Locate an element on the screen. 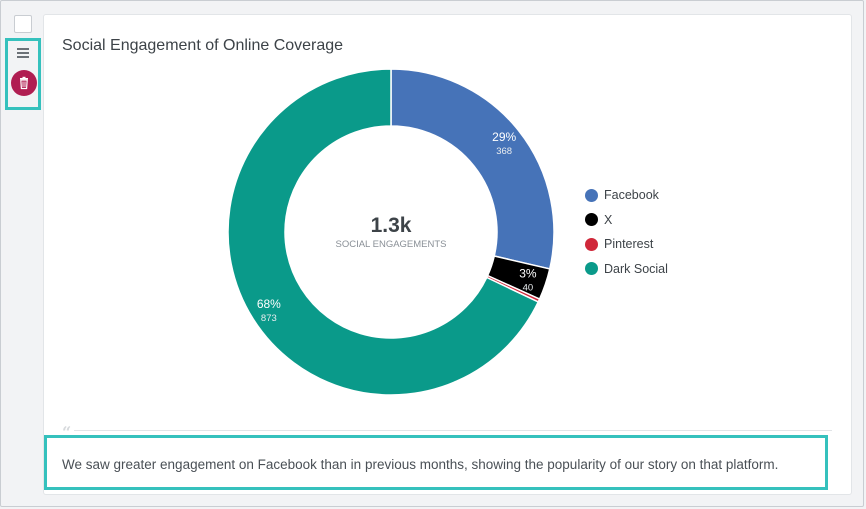 Image resolution: width=866 pixels, height=509 pixels. delete-button is located at coordinates (24, 83).